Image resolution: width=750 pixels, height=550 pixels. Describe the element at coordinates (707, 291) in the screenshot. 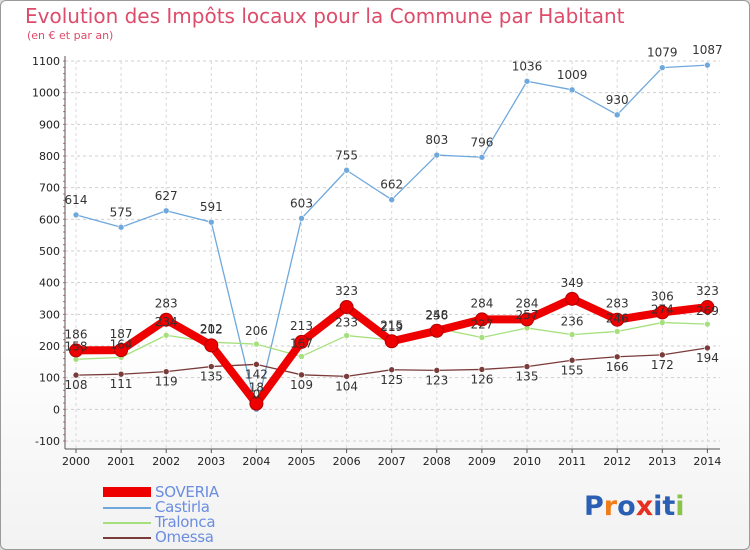

I see `data-label: 323` at that location.